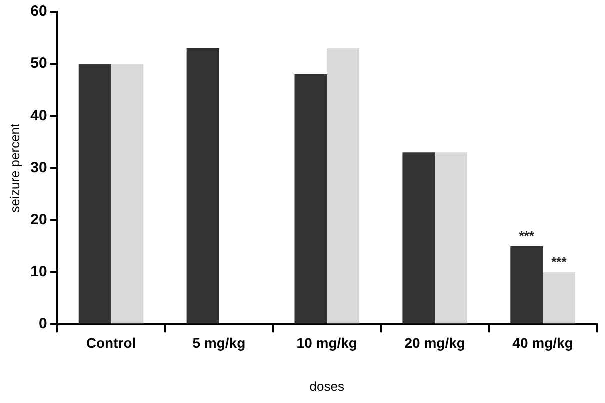 The width and height of the screenshot is (605, 403). I want to click on x-tick-label: 40 mg/kg, so click(543, 342).